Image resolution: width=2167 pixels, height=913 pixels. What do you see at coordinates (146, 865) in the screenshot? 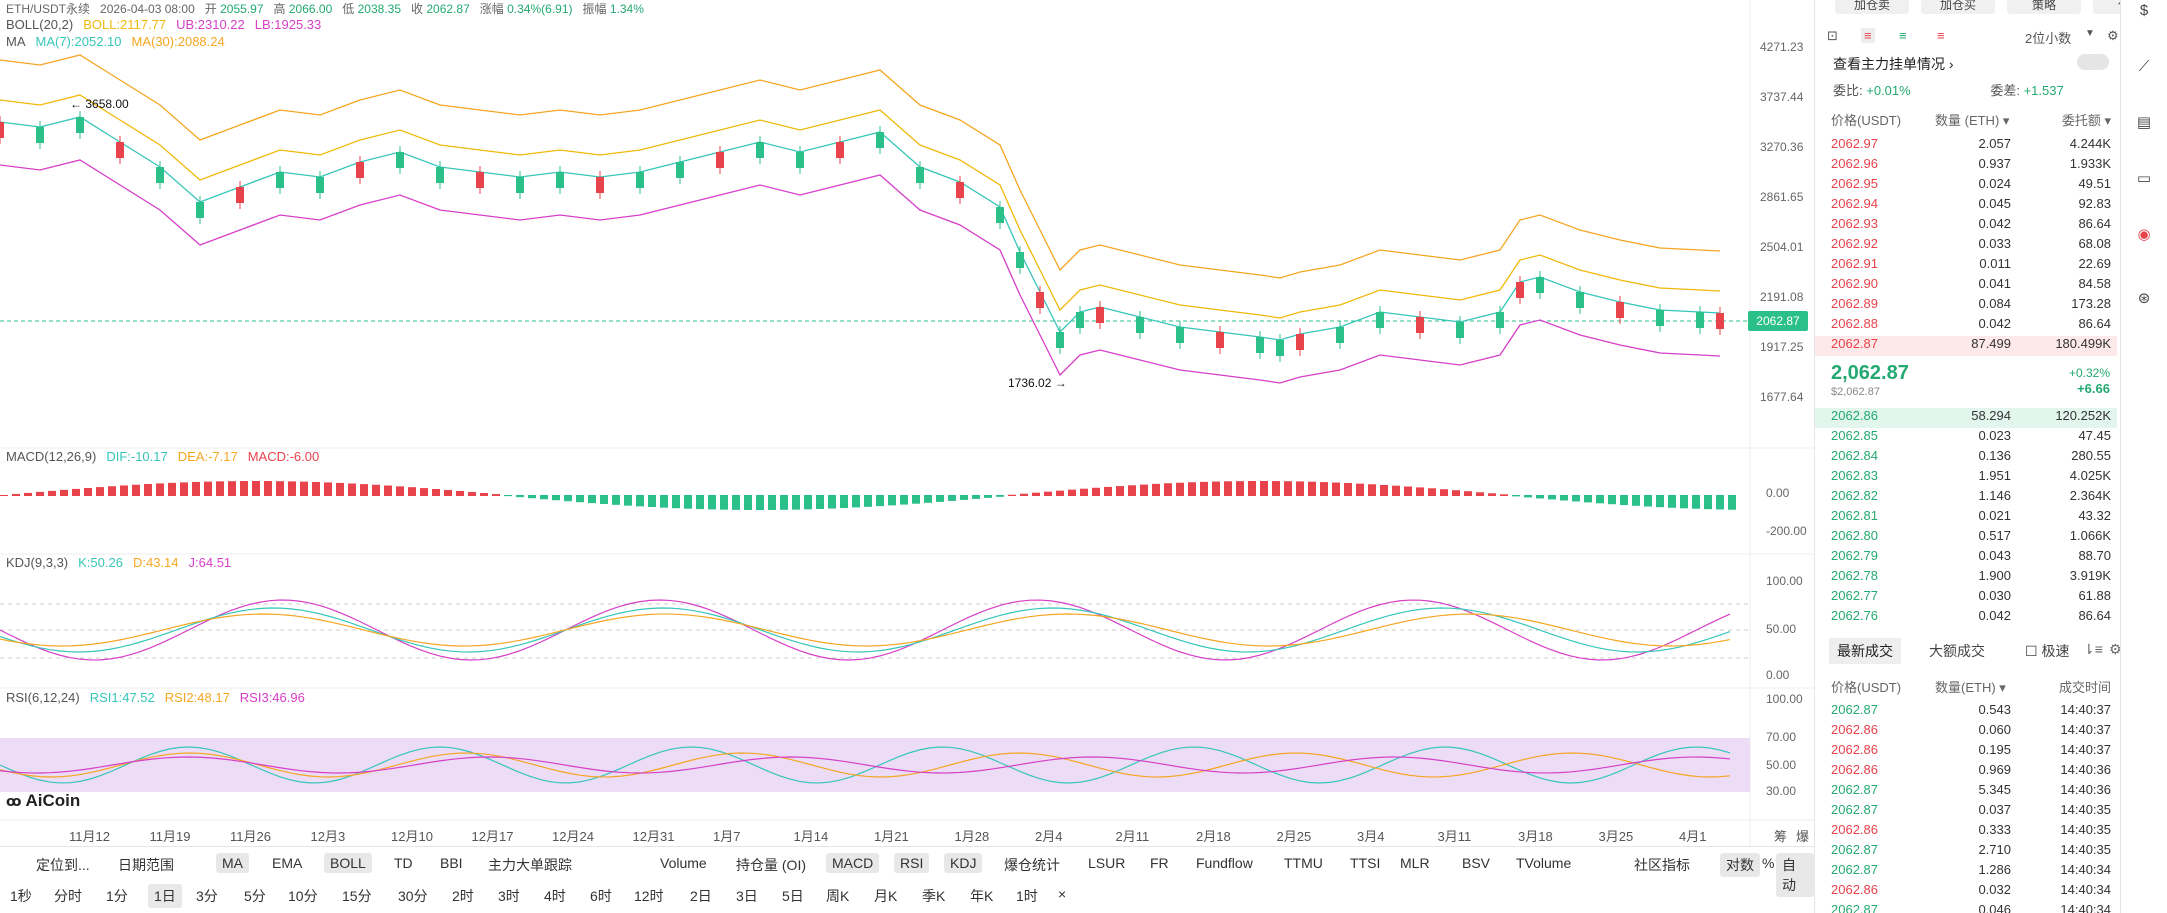
I see `toolbar1-item: 日期范围` at bounding box center [146, 865].